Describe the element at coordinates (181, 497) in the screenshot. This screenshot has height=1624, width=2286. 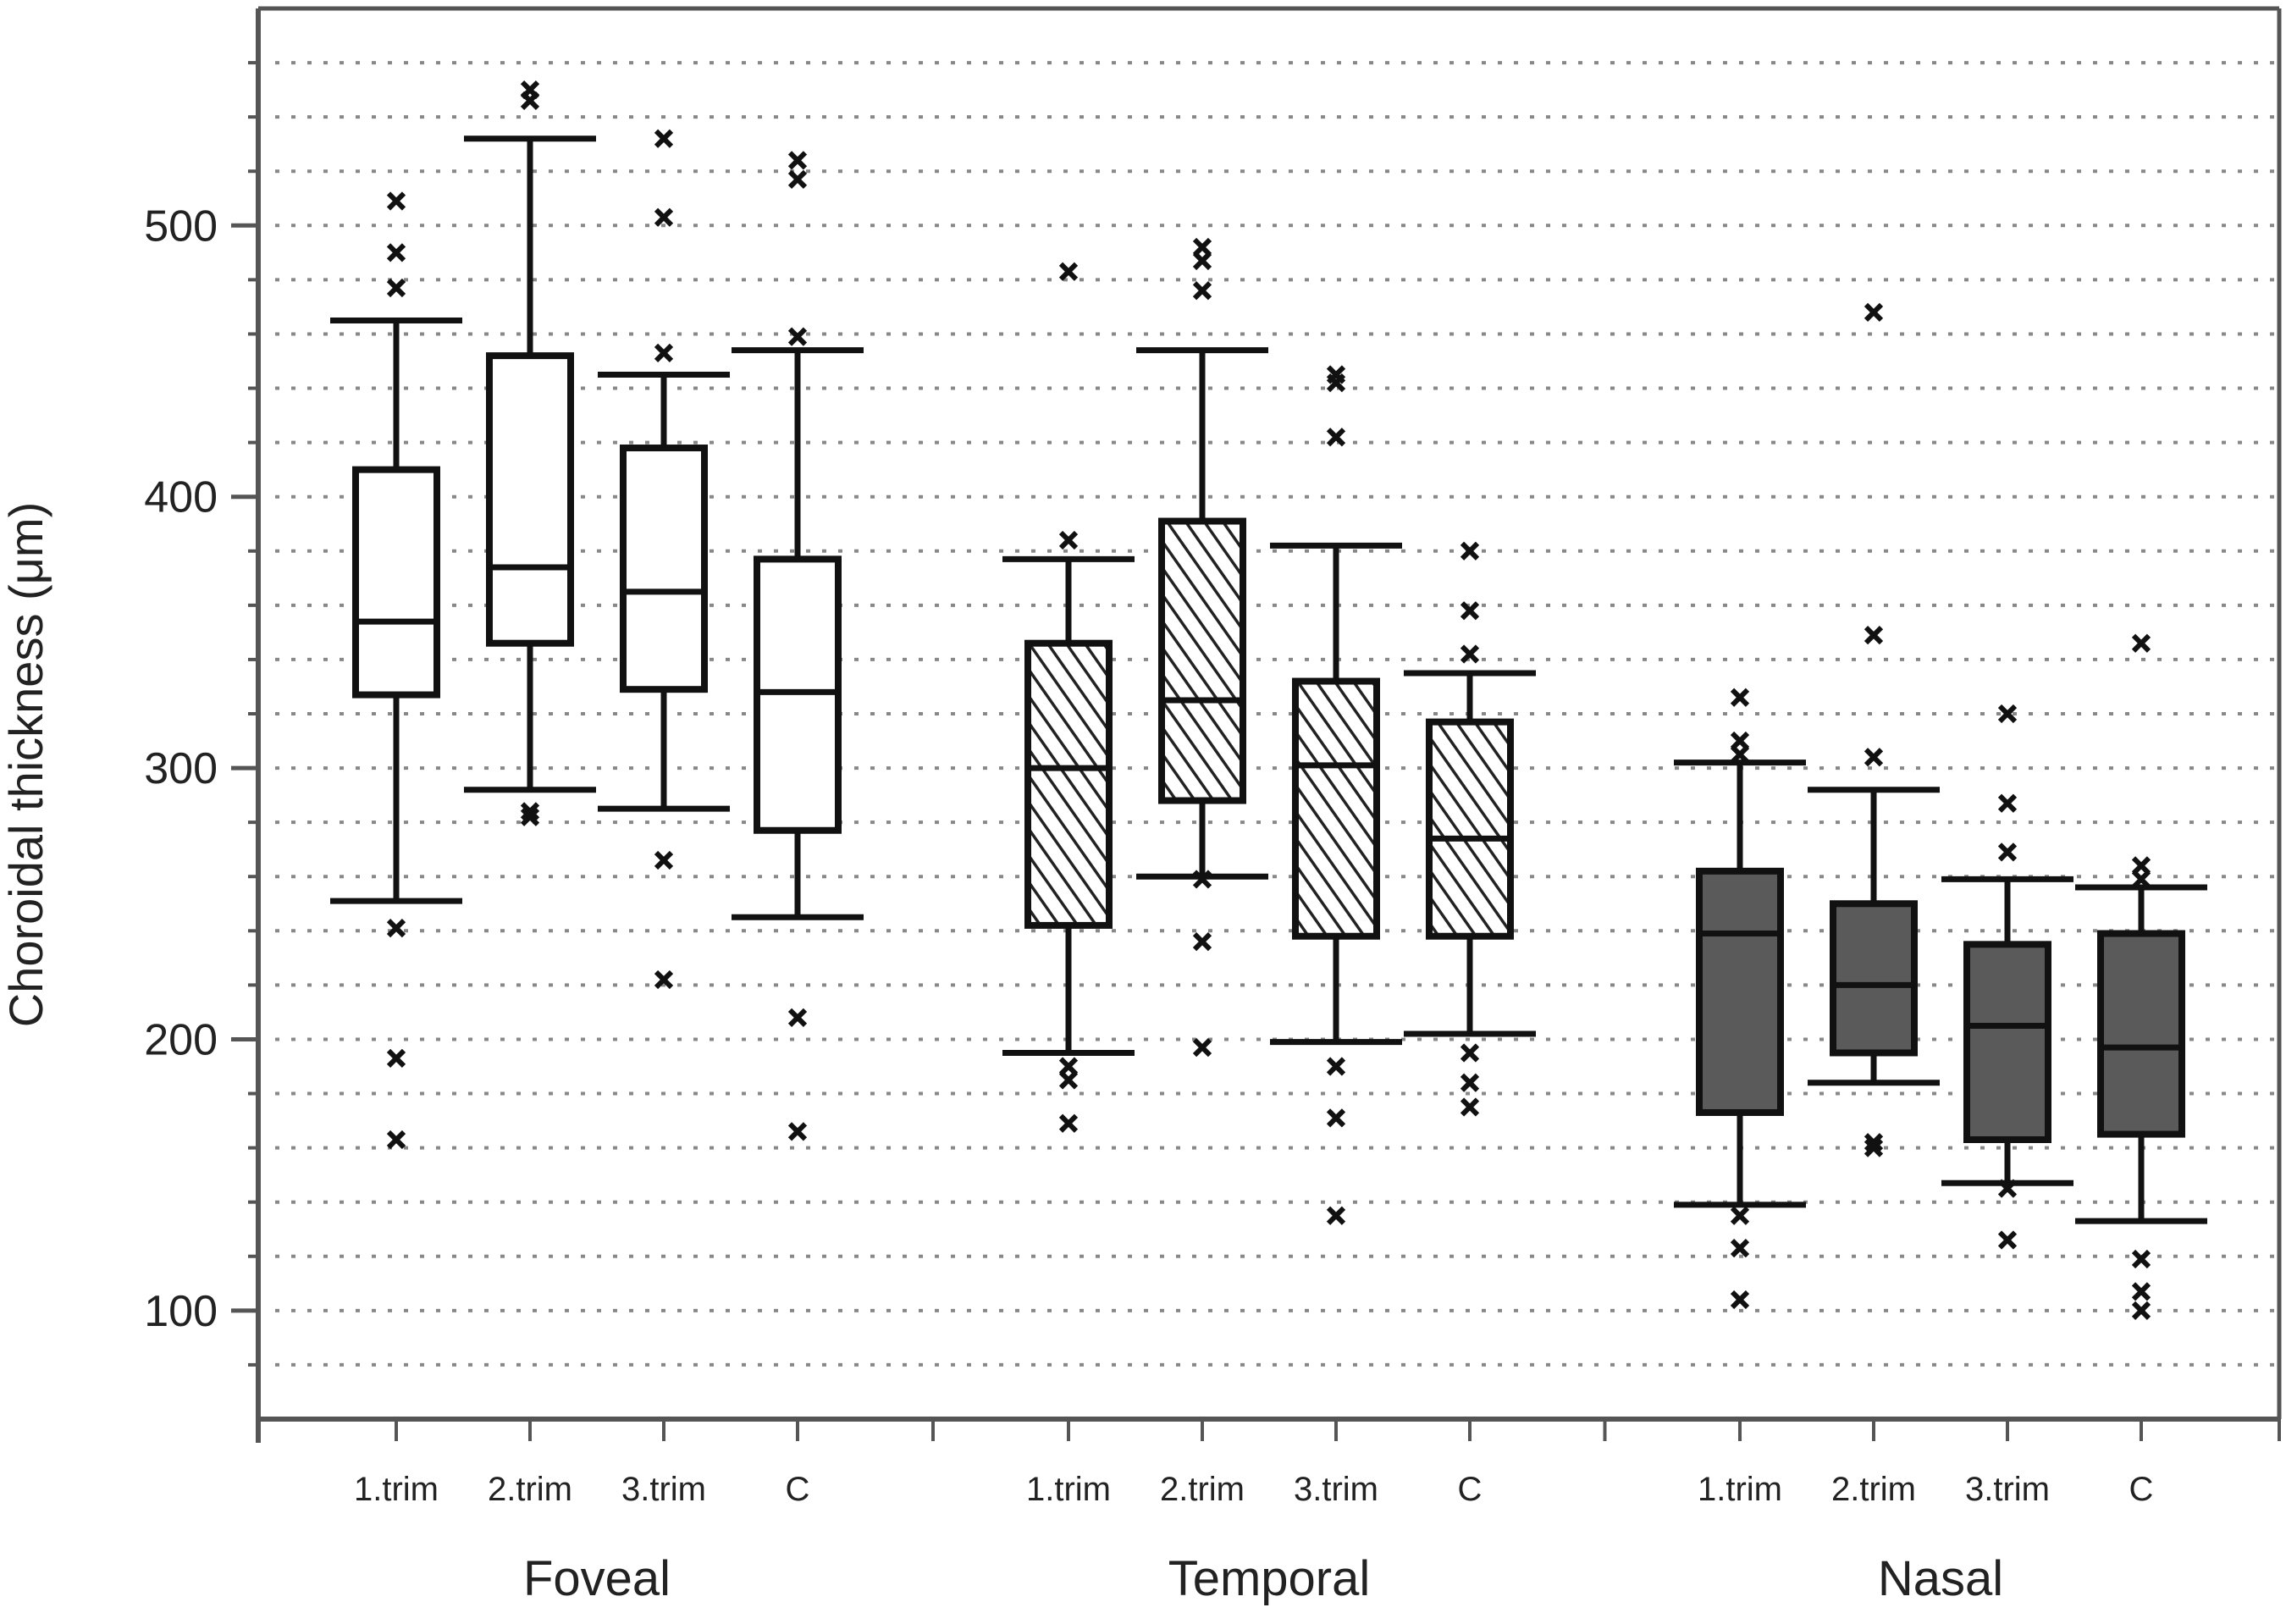
I see `y-tick-label: 400` at that location.